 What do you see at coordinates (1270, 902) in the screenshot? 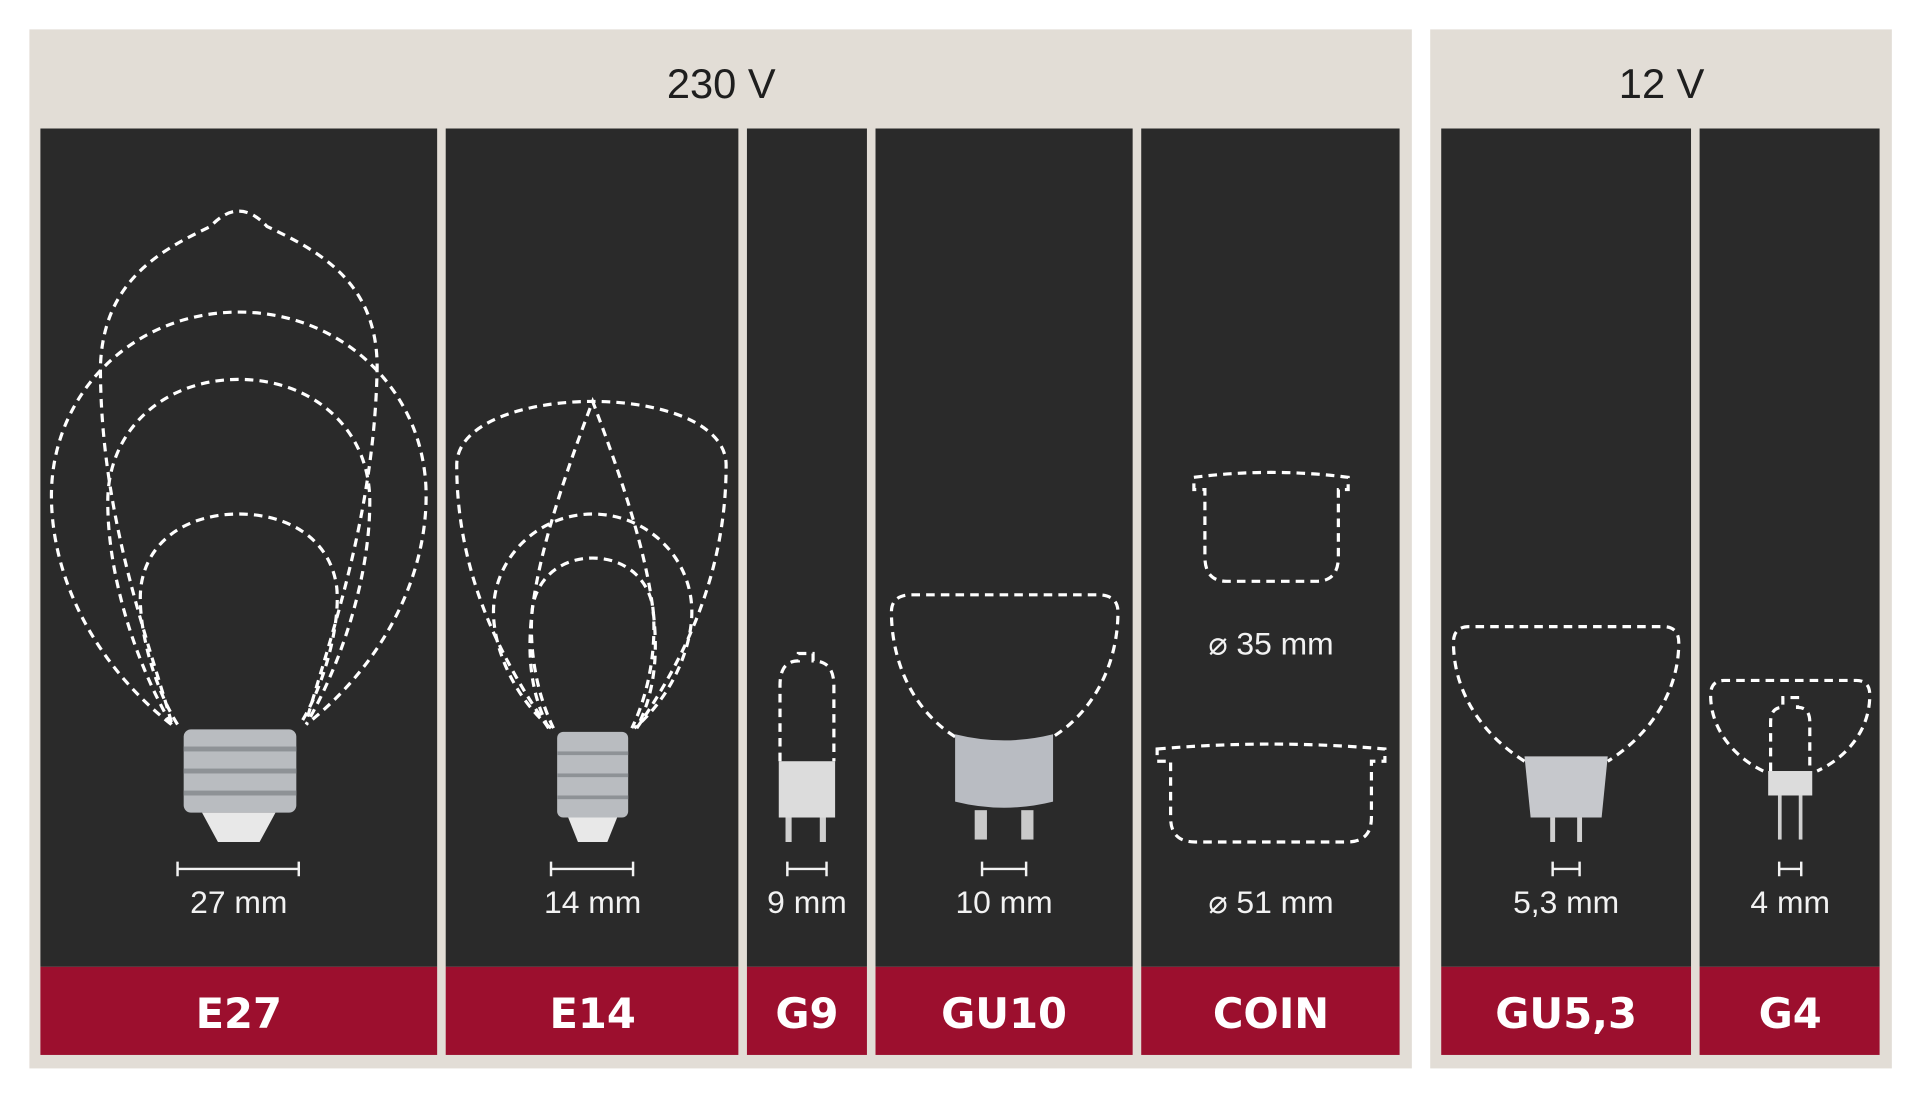
I see `measure-label-large: ⌀ 51 mm` at bounding box center [1270, 902].